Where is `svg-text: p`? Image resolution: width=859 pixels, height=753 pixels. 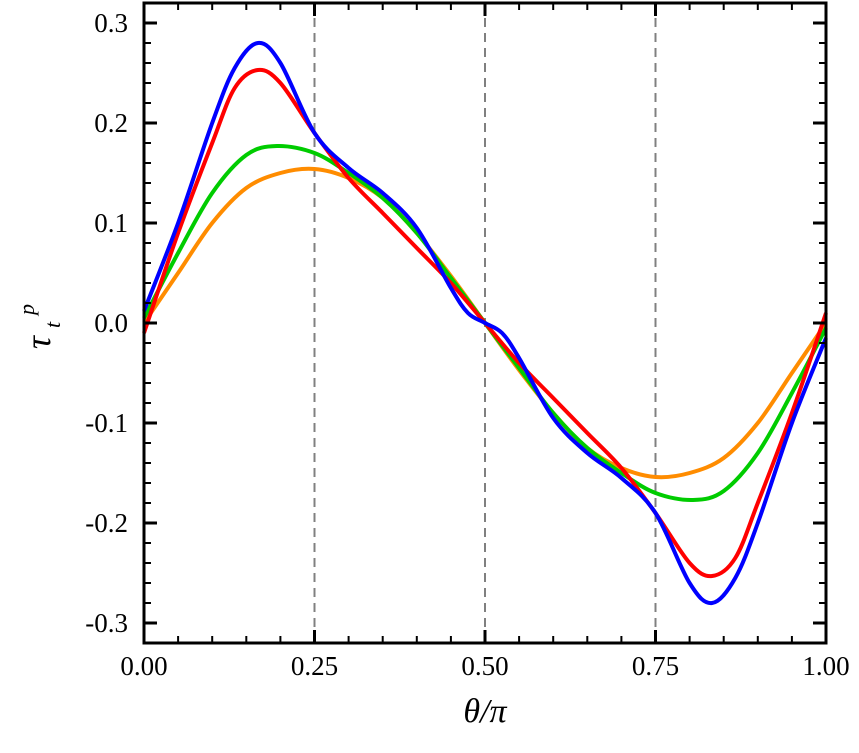
svg-text: p is located at coordinates (26, 310).